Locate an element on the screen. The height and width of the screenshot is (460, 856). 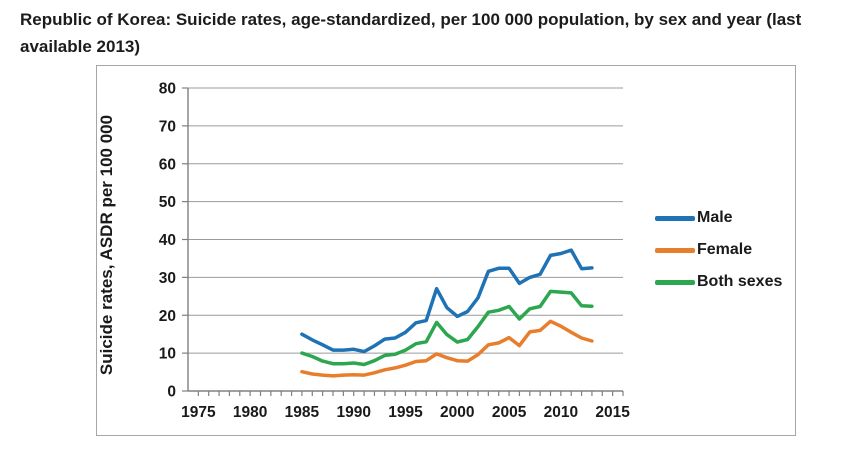
y-tick-label: 60 is located at coordinates (167, 164).